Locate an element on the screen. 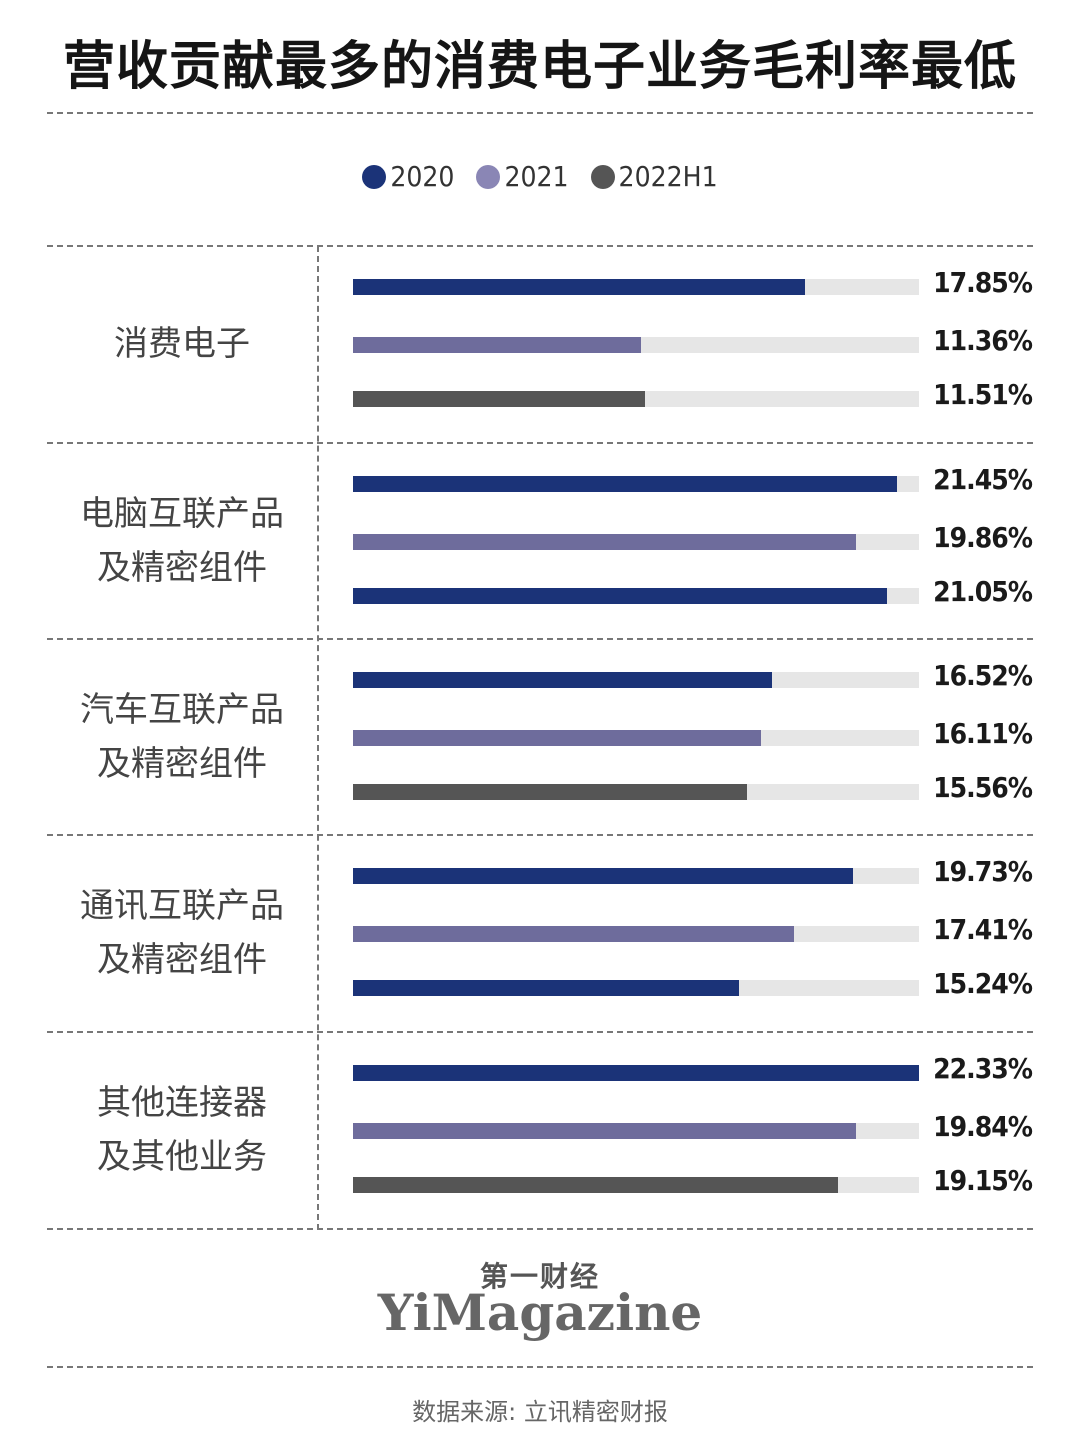 Image resolution: width=1080 pixels, height=1445 pixels. label-column-divider is located at coordinates (318, 738).